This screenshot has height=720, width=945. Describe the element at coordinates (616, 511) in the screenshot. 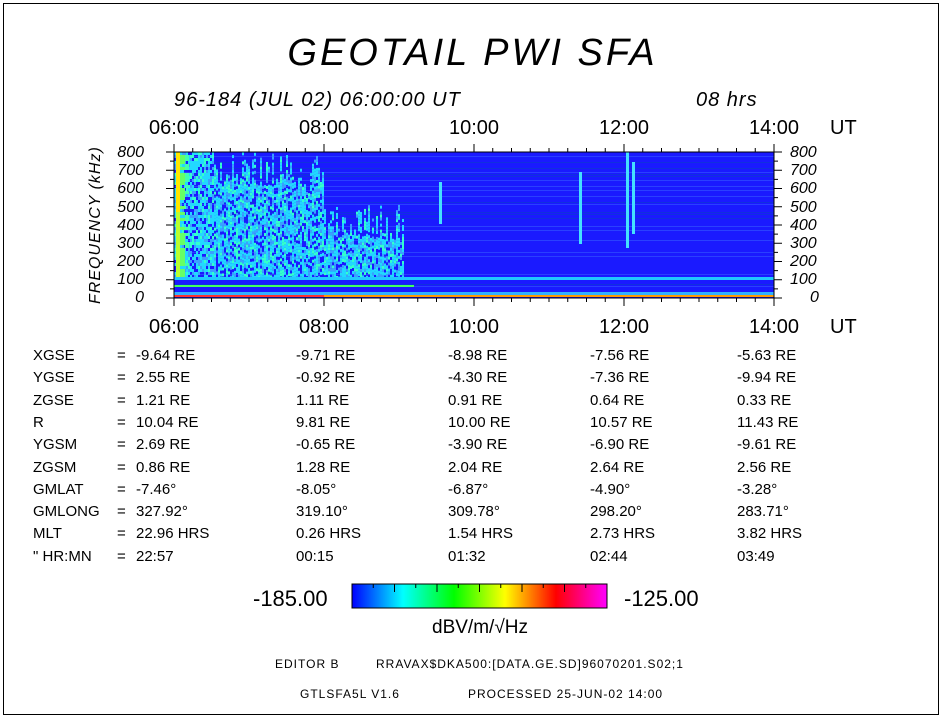

I see `orbit-value: 298.20°` at that location.